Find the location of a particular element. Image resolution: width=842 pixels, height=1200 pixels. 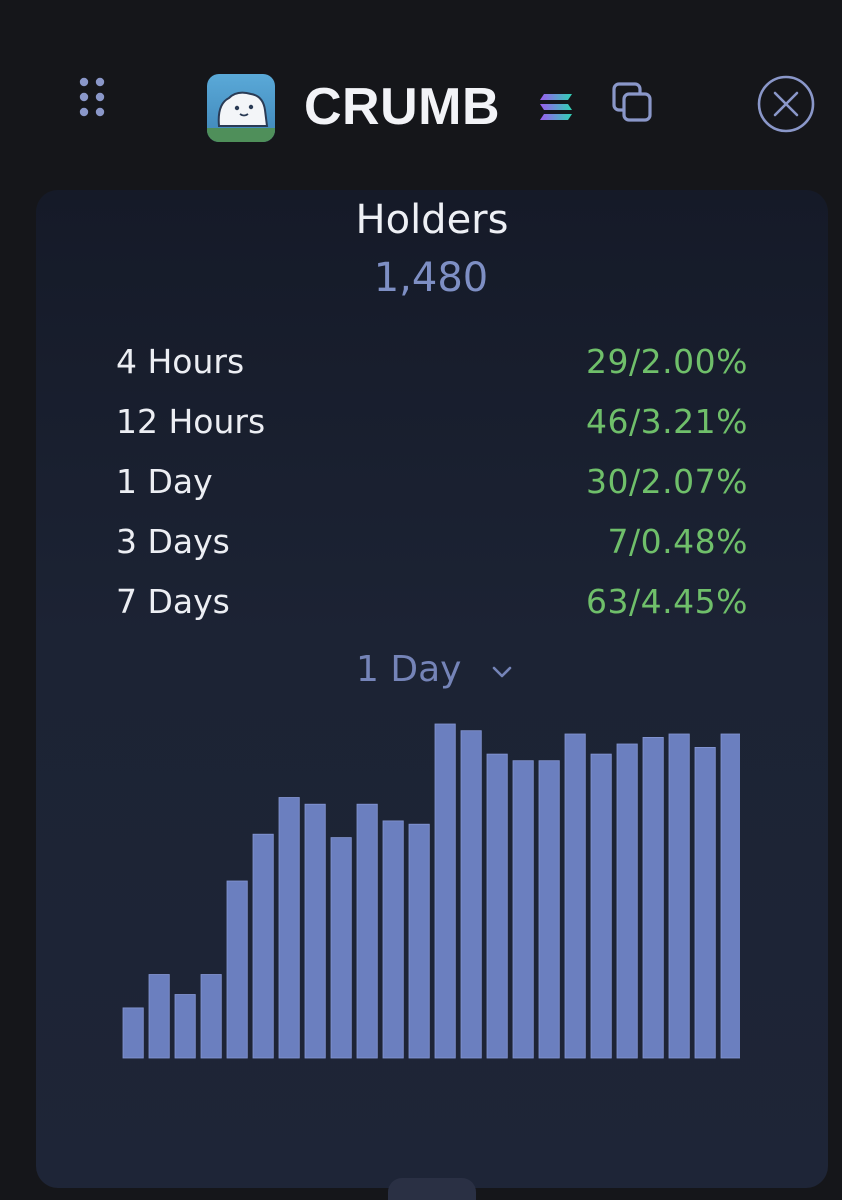

solana-chain-icon is located at coordinates (556, 107).